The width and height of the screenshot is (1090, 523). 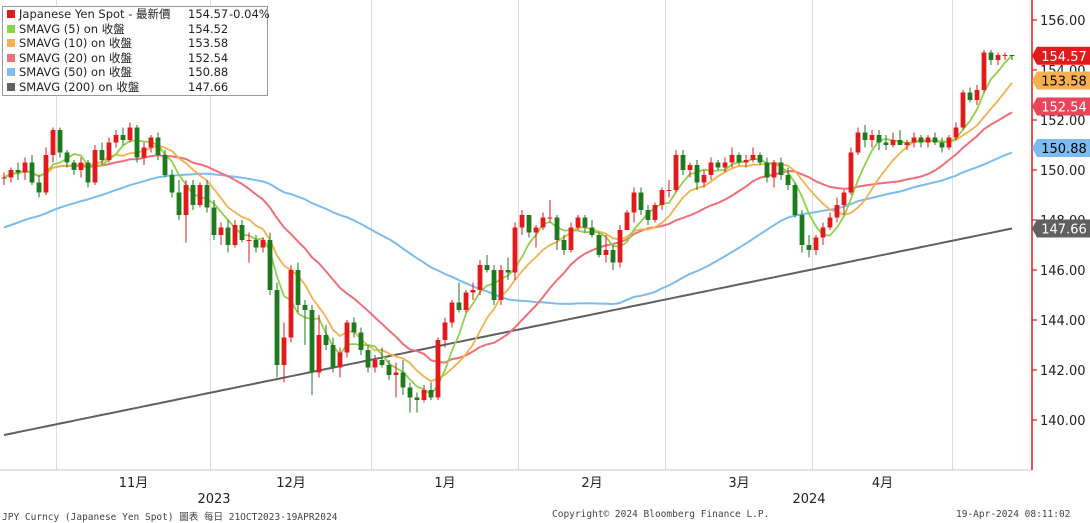 What do you see at coordinates (249, 14) in the screenshot?
I see `legend-change: -0.04%` at bounding box center [249, 14].